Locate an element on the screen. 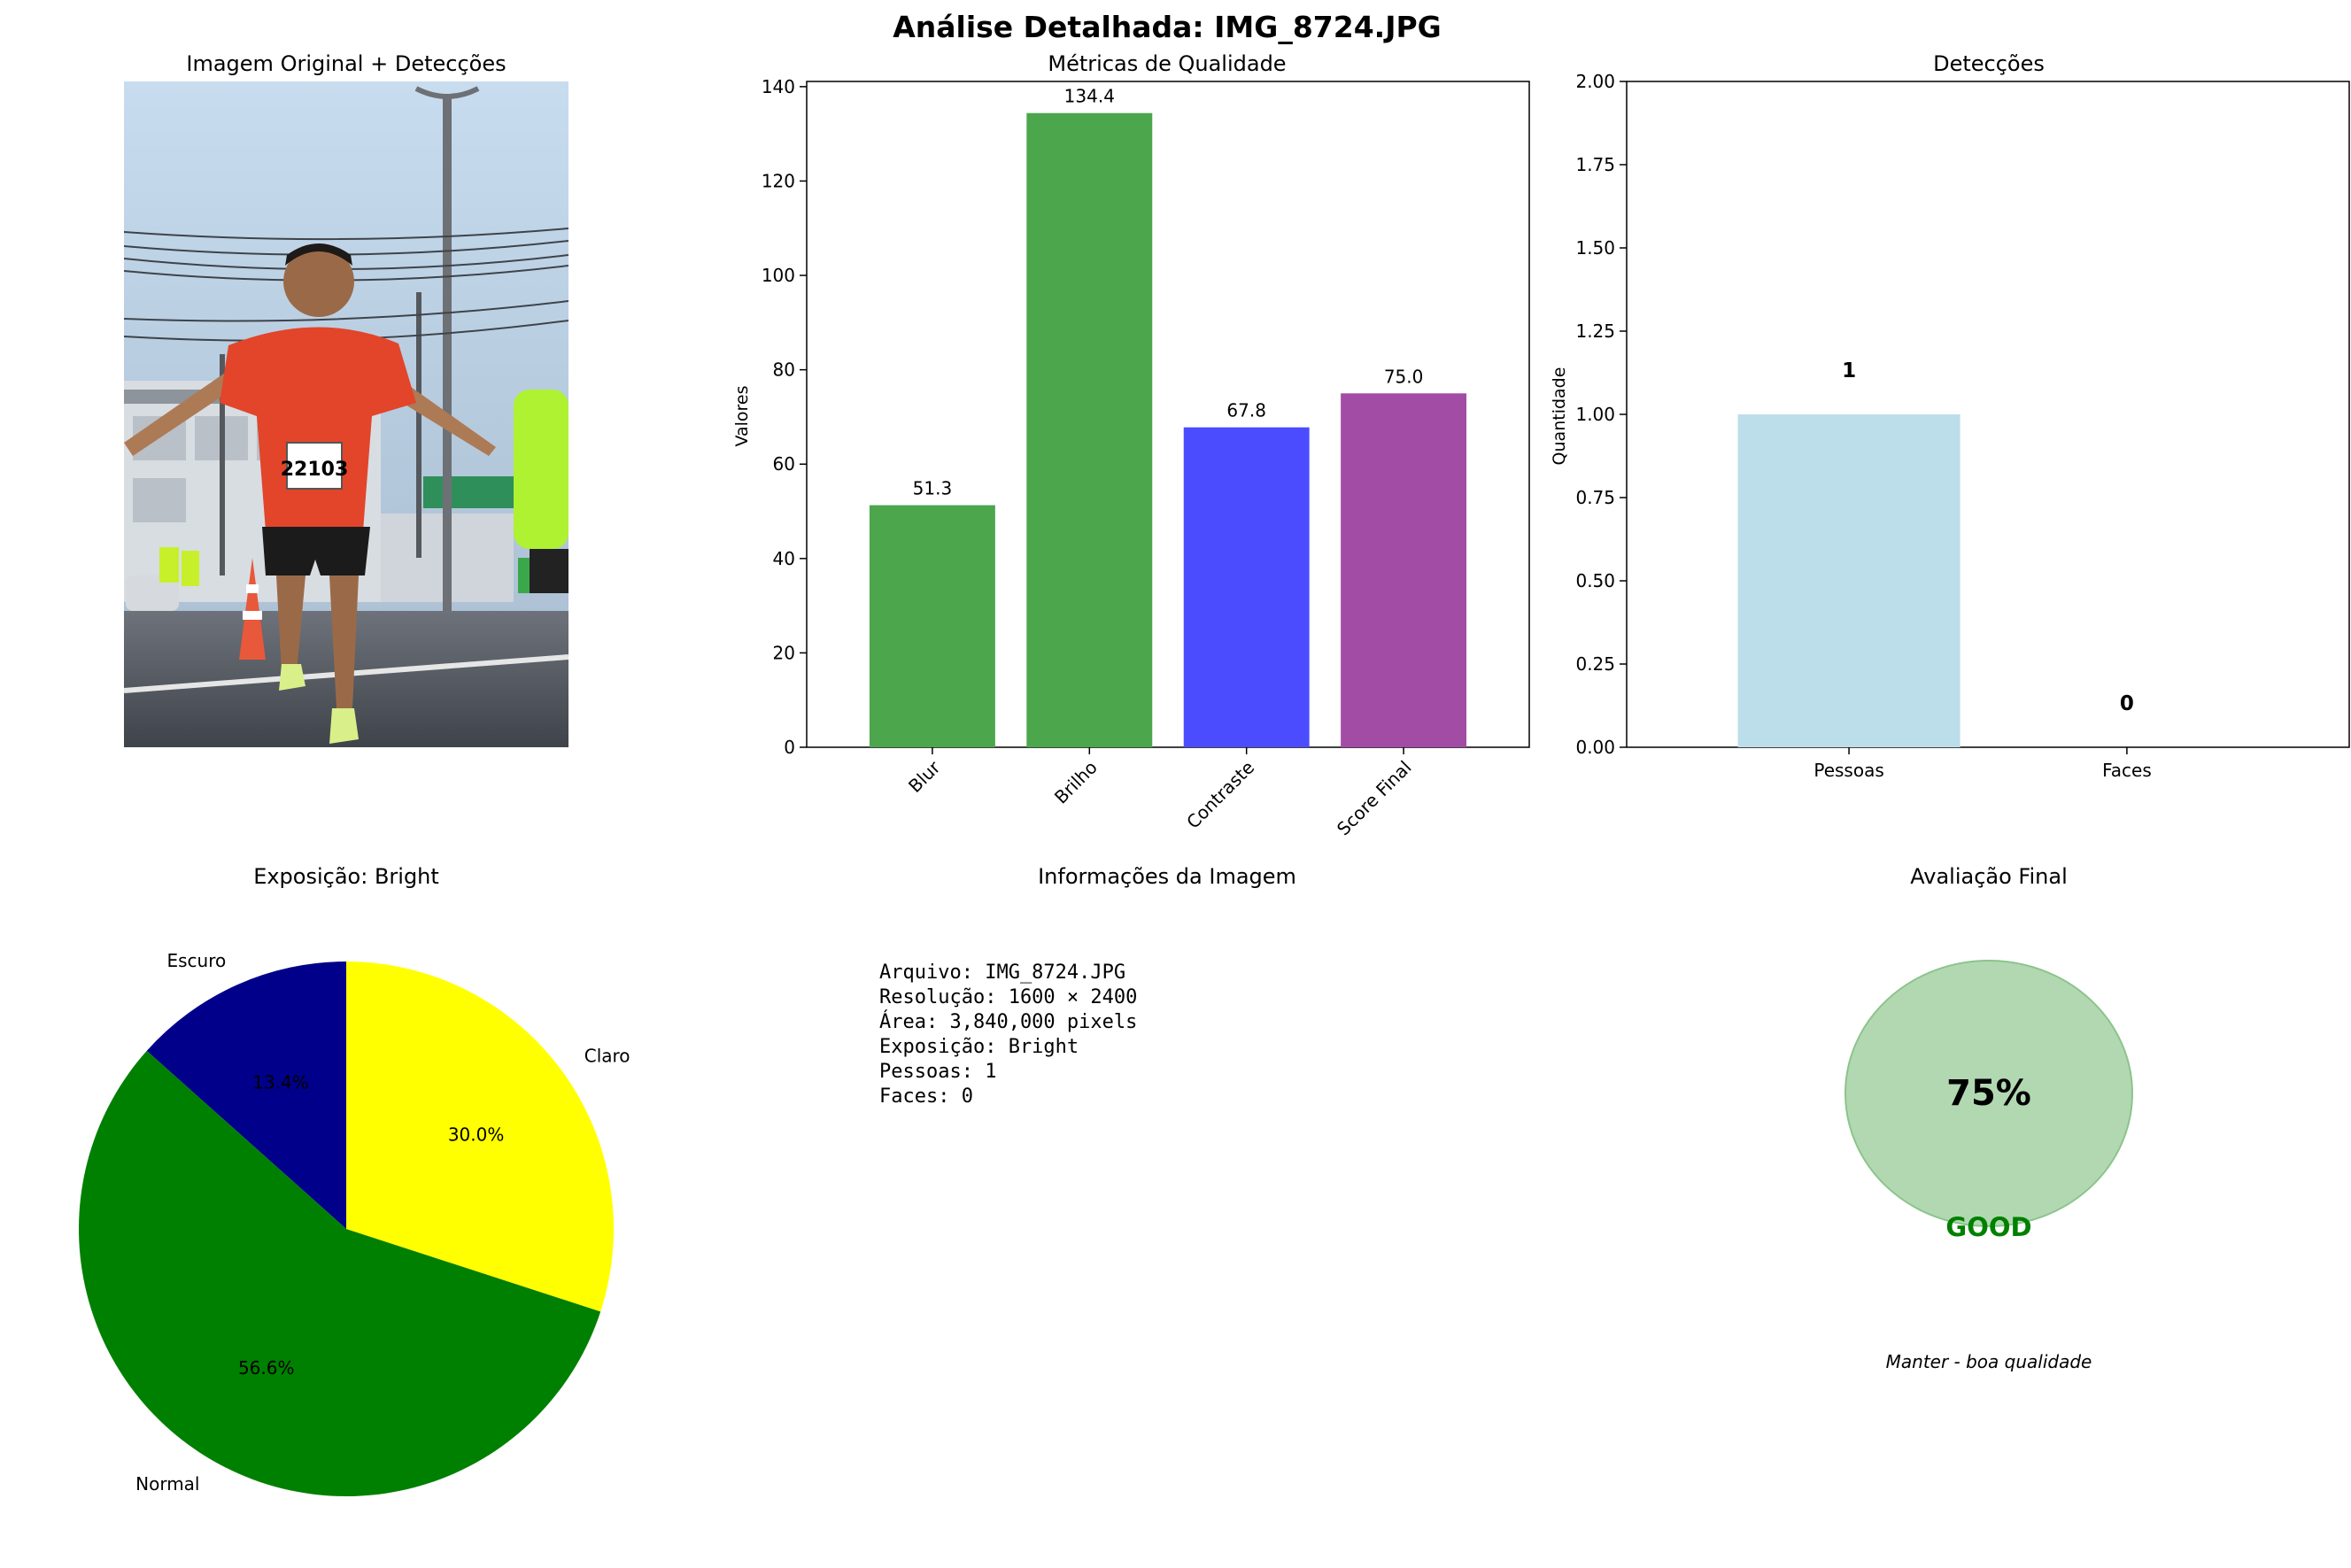 This screenshot has width=2351, height=1568. score-percentage: 75% is located at coordinates (1988, 1093).